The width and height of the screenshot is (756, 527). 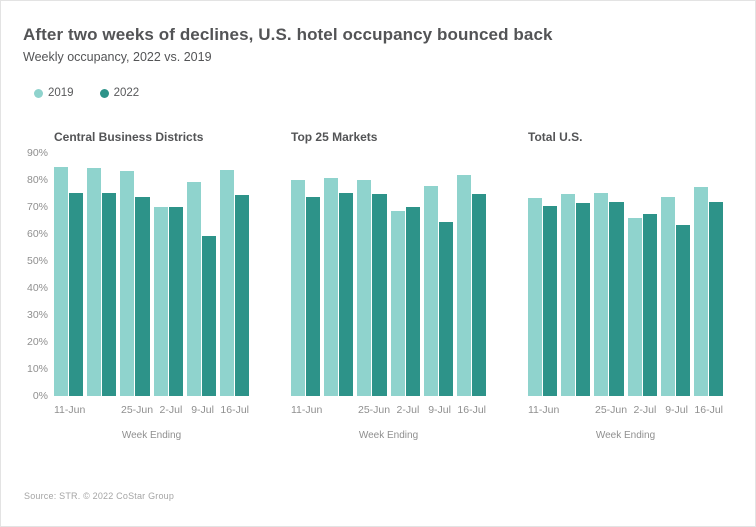 I want to click on y-tick-label: 80%, so click(x=37, y=180).